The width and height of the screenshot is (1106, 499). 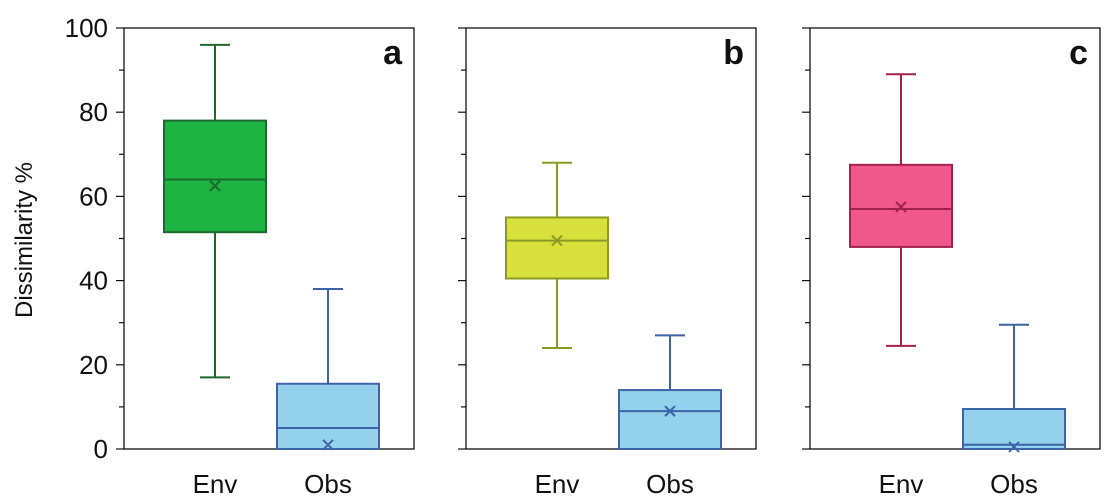 What do you see at coordinates (328, 369) in the screenshot?
I see `box-a-obs` at bounding box center [328, 369].